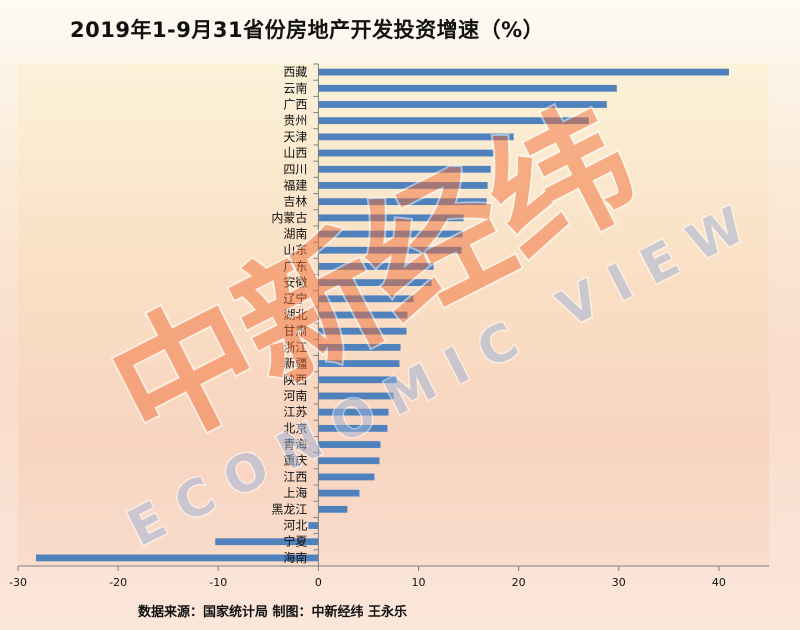  What do you see at coordinates (295, 363) in the screenshot?
I see `category-label: 新疆` at bounding box center [295, 363].